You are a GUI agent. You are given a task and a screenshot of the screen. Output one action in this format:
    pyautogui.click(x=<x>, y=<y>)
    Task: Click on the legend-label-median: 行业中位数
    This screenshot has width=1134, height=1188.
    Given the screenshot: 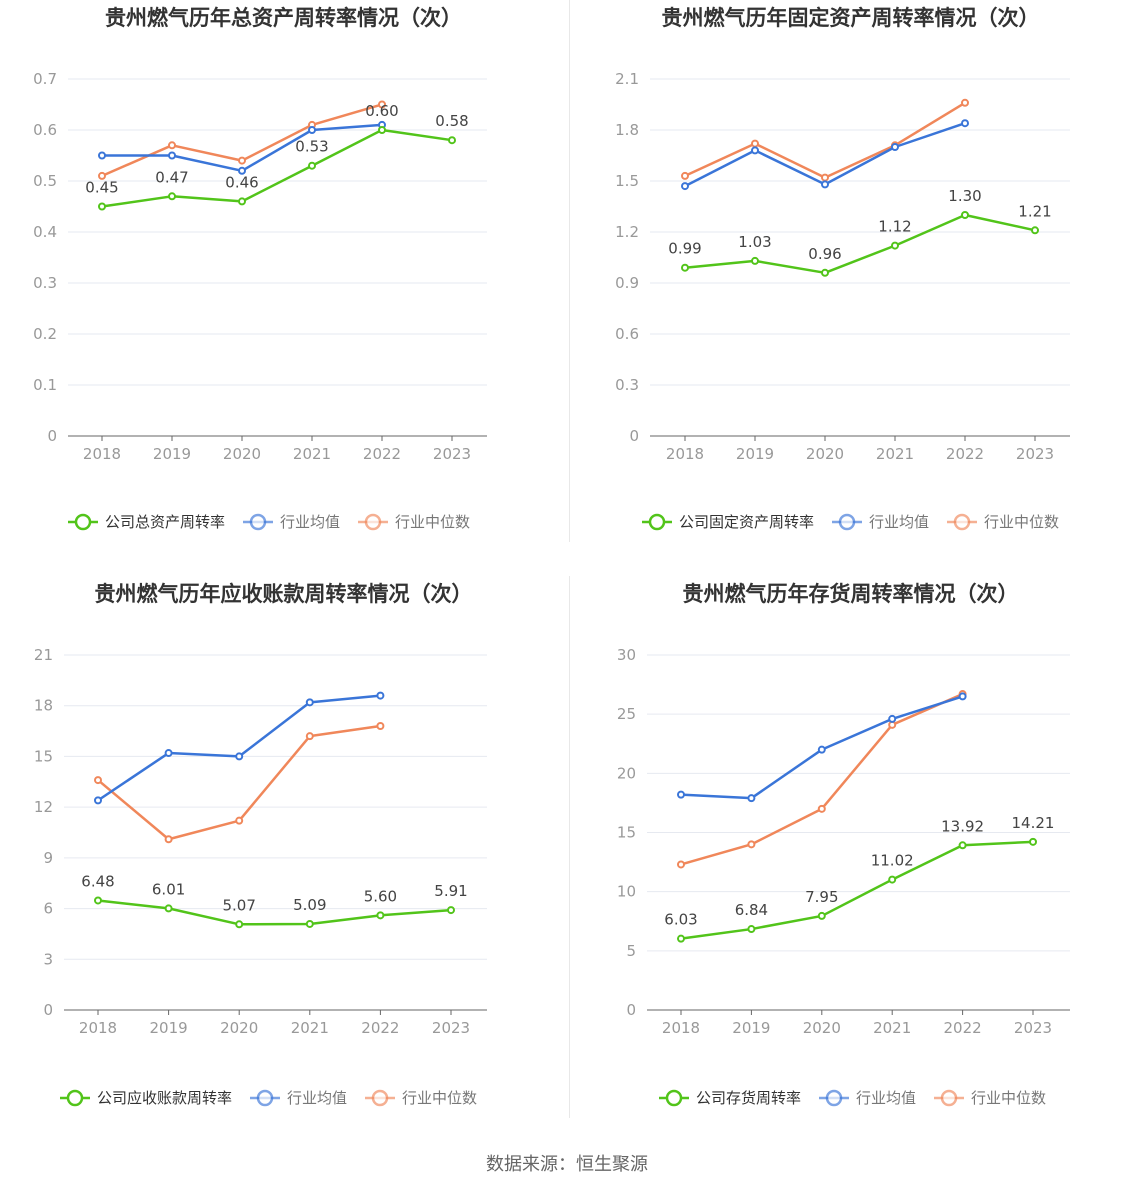 What is the action you would take?
    pyautogui.click(x=439, y=1098)
    